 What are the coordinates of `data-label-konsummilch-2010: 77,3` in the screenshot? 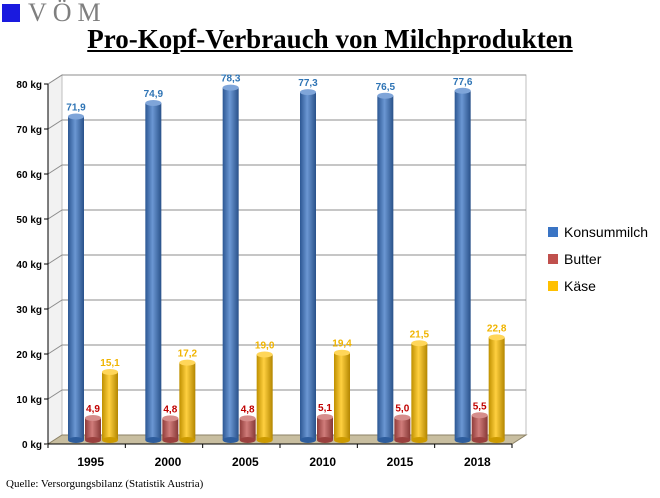 It's located at (308, 83).